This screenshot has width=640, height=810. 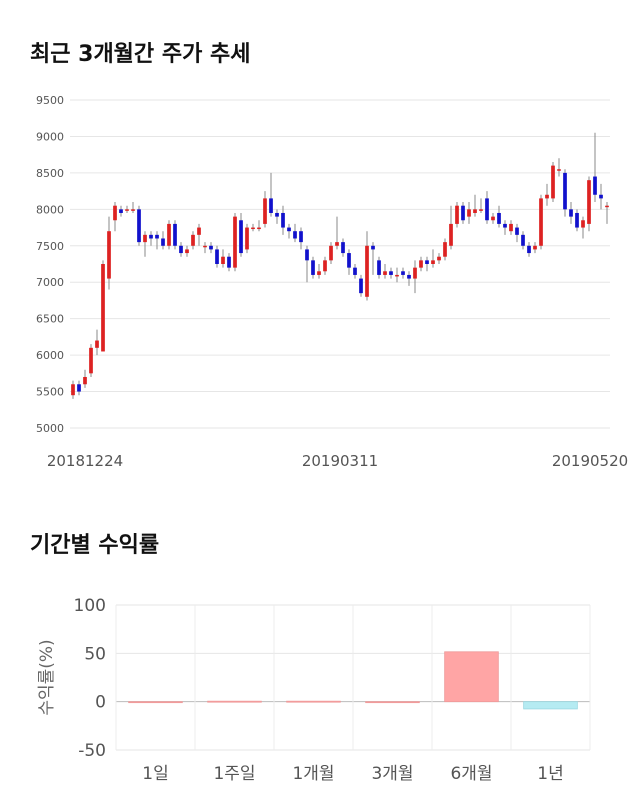 What do you see at coordinates (234, 774) in the screenshot?
I see `x-tick-label: 1주일` at bounding box center [234, 774].